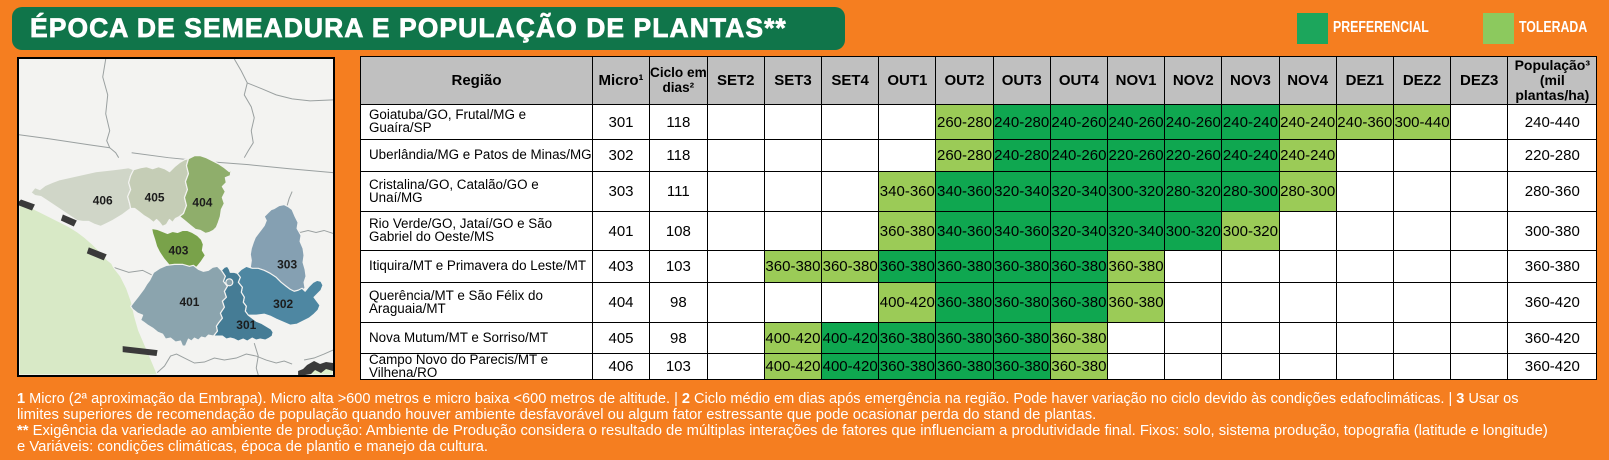 Image resolution: width=1609 pixels, height=460 pixels. Describe the element at coordinates (103, 201) in the screenshot. I see `svg-text: 406` at that location.